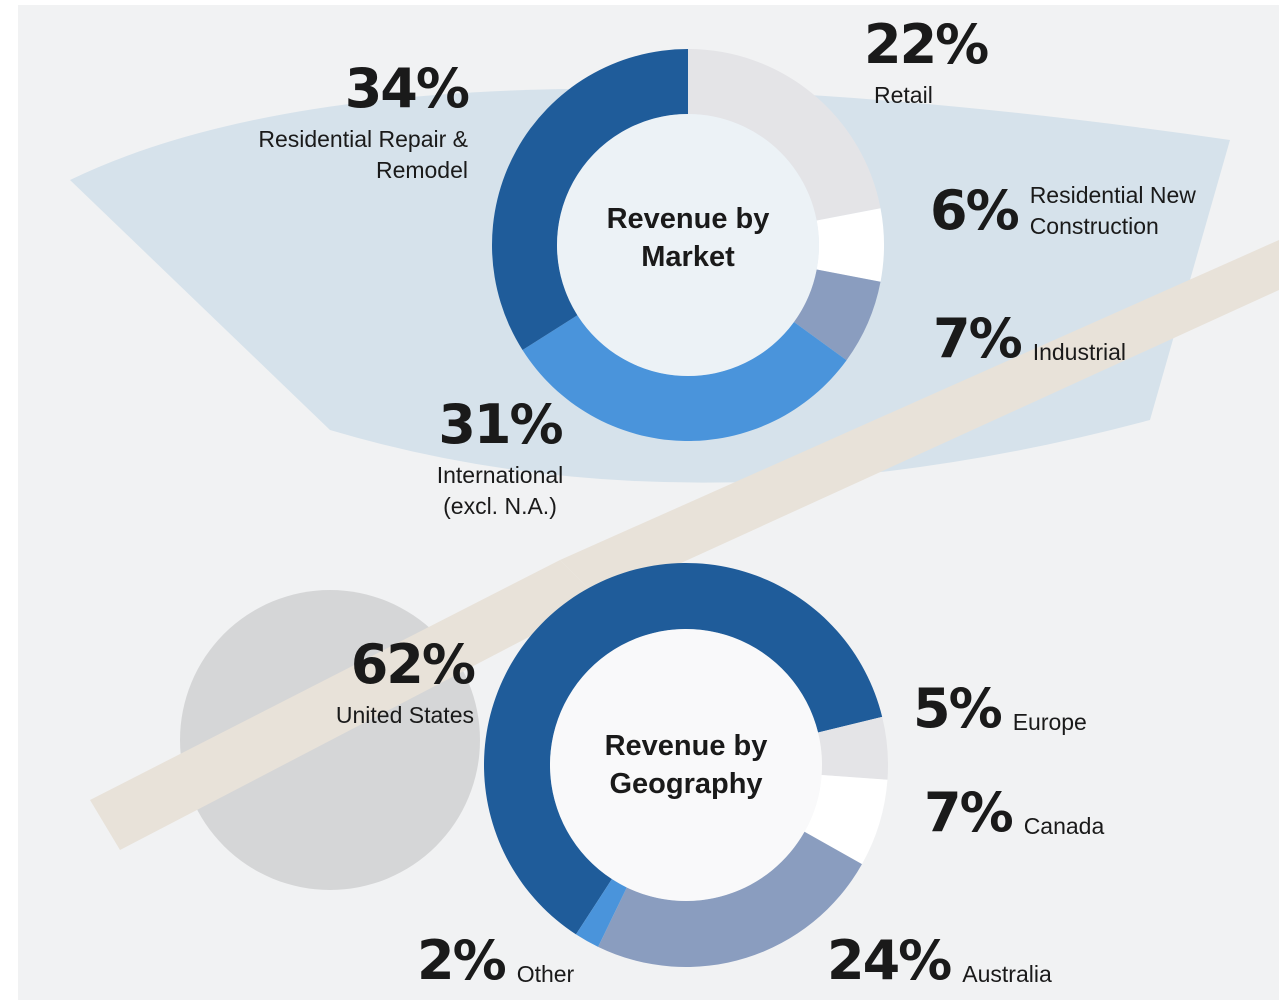  What do you see at coordinates (889, 960) in the screenshot?
I see `percent-label: 24%` at bounding box center [889, 960].